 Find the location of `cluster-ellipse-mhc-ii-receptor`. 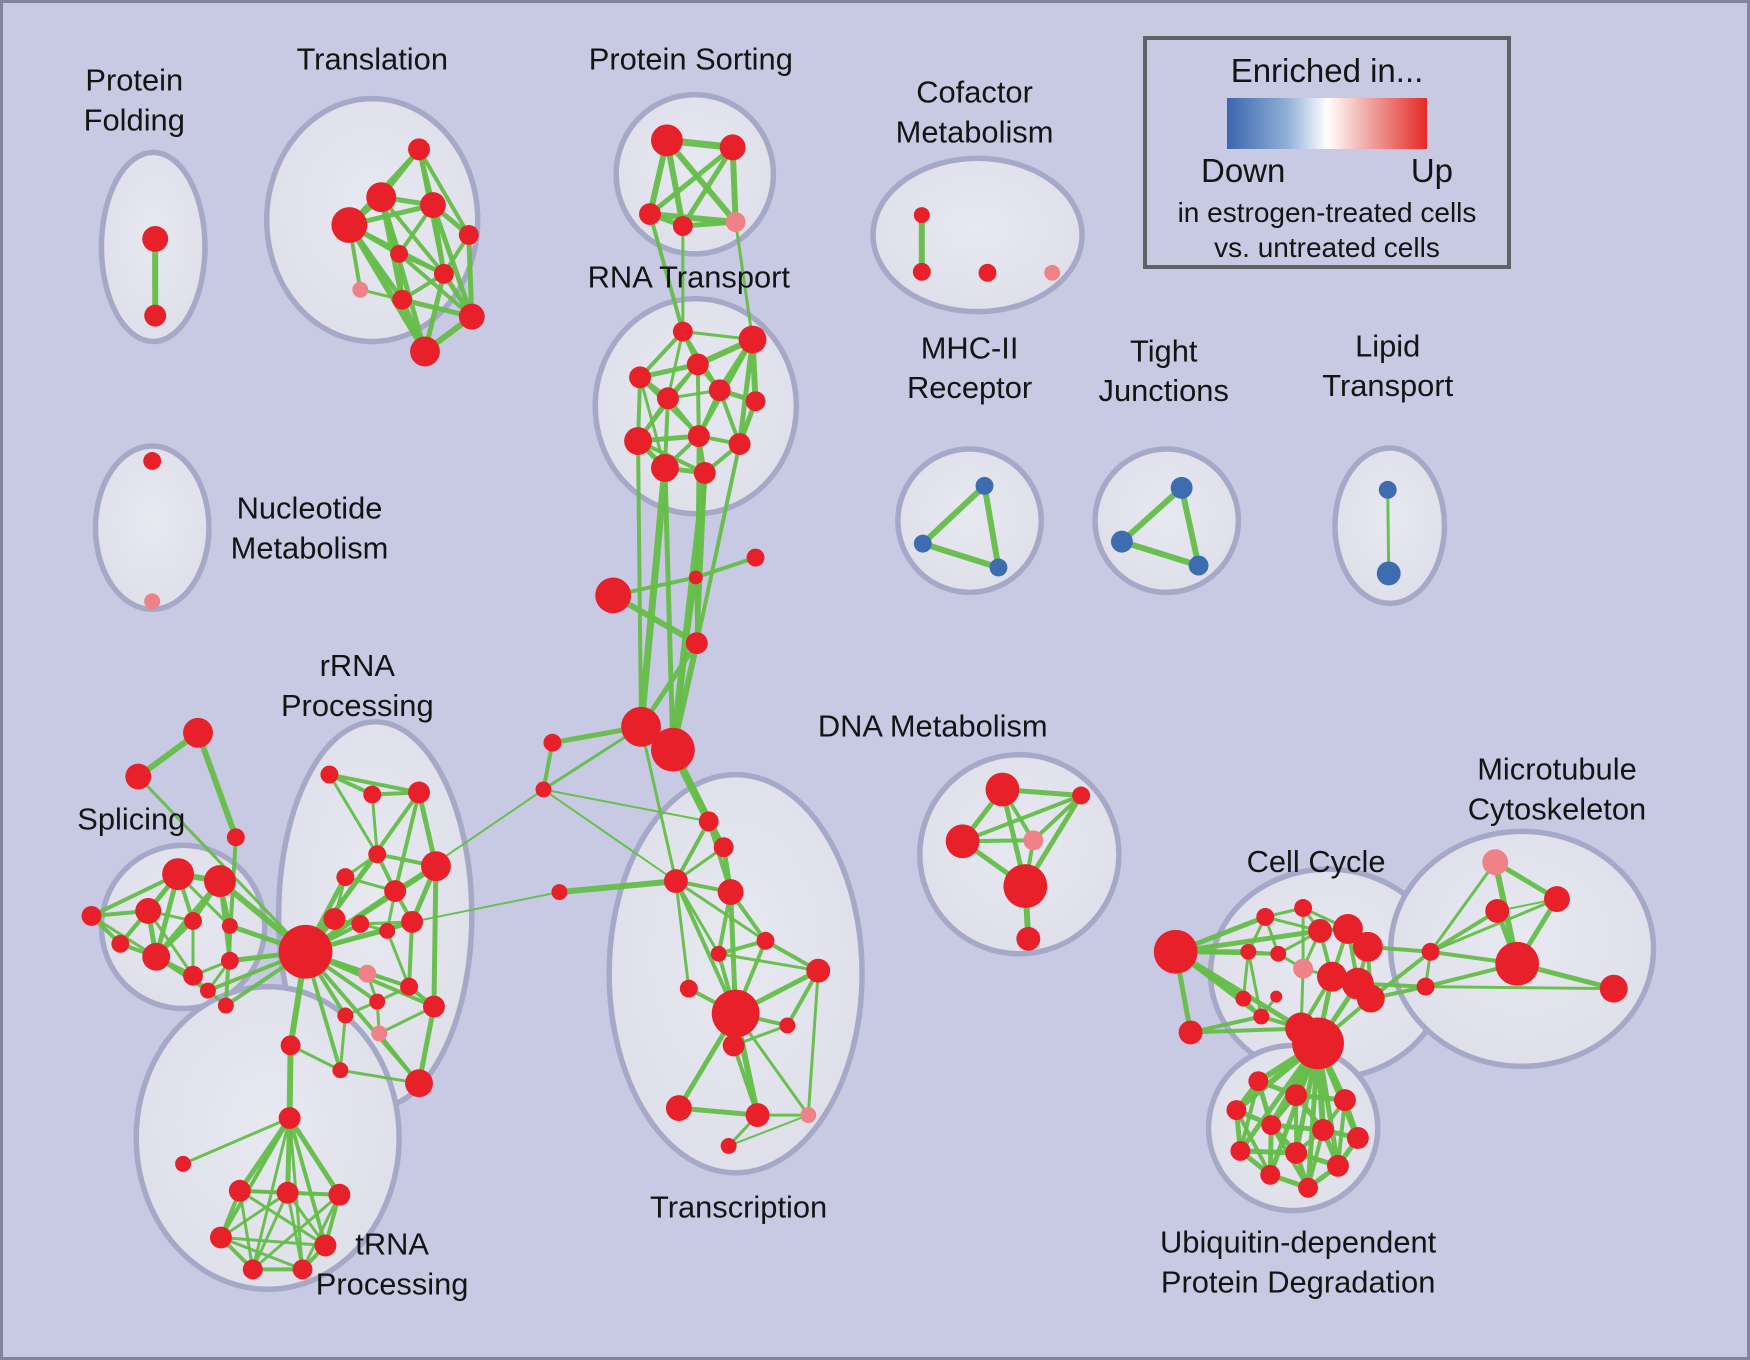

cluster-ellipse-mhc-ii-receptor is located at coordinates (970, 521).